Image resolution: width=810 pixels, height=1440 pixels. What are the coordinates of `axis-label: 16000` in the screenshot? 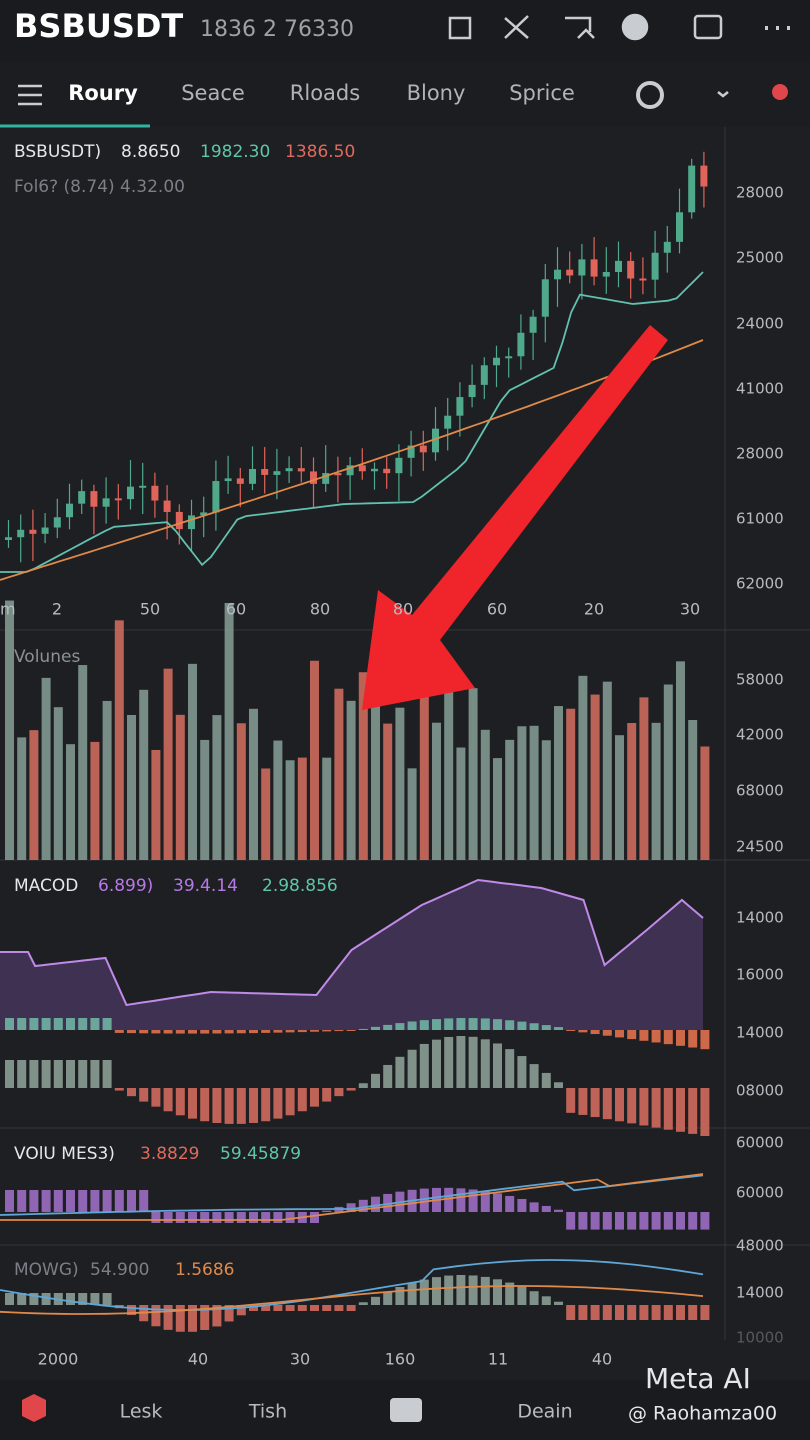 It's located at (760, 975).